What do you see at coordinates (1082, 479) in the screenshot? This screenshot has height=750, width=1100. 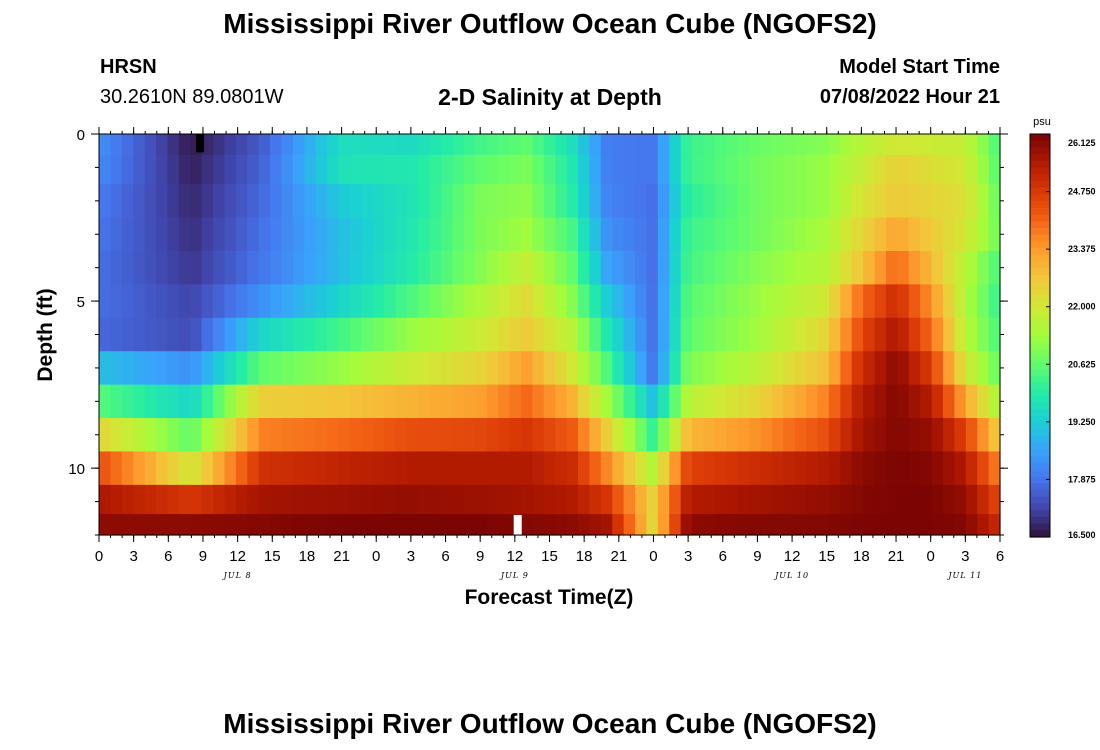 I see `colorbar-tick-label: 17.875` at bounding box center [1082, 479].